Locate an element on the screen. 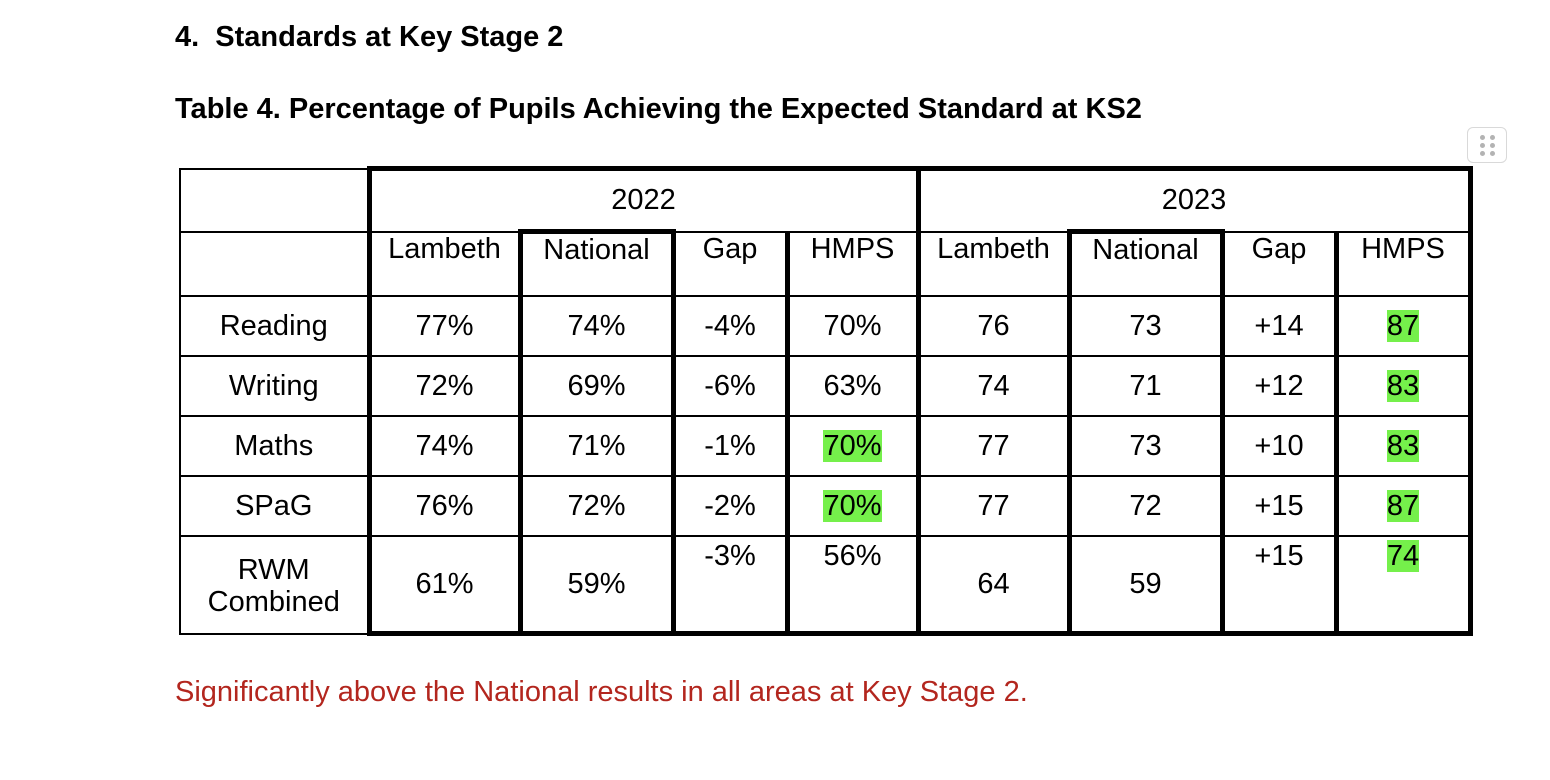 The height and width of the screenshot is (780, 1550). cell-gap-2023: +10 is located at coordinates (1279, 445).